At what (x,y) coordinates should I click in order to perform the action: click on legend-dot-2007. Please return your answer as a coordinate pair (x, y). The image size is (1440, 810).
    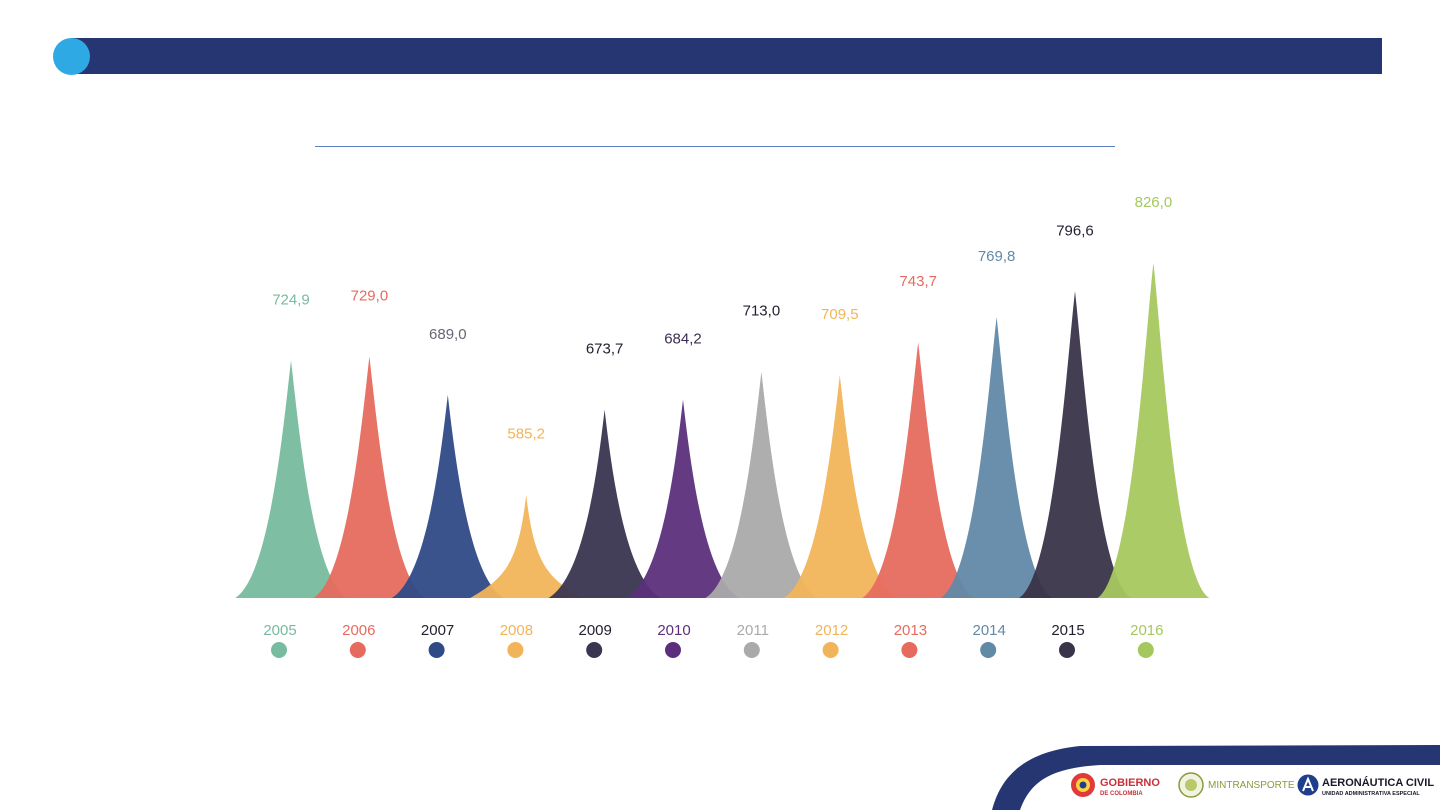
    Looking at the image, I should click on (436, 650).